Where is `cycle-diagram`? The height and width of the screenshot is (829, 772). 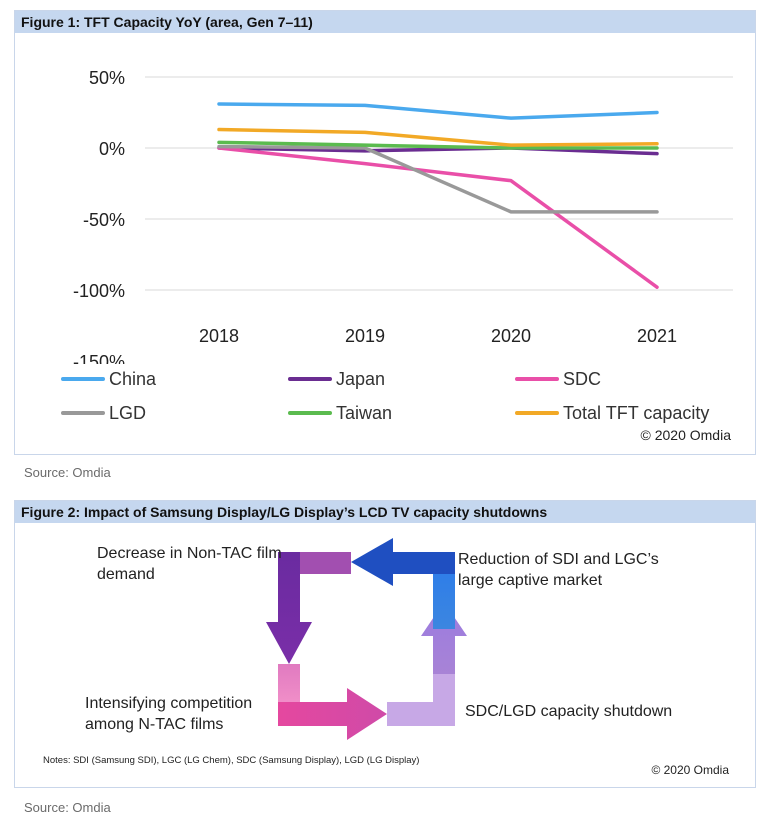 cycle-diagram is located at coordinates (366, 639).